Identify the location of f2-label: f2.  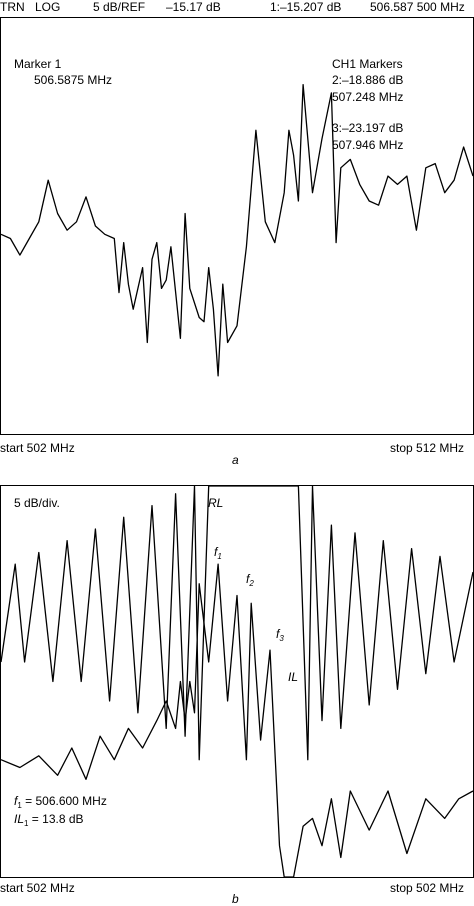
(250, 580).